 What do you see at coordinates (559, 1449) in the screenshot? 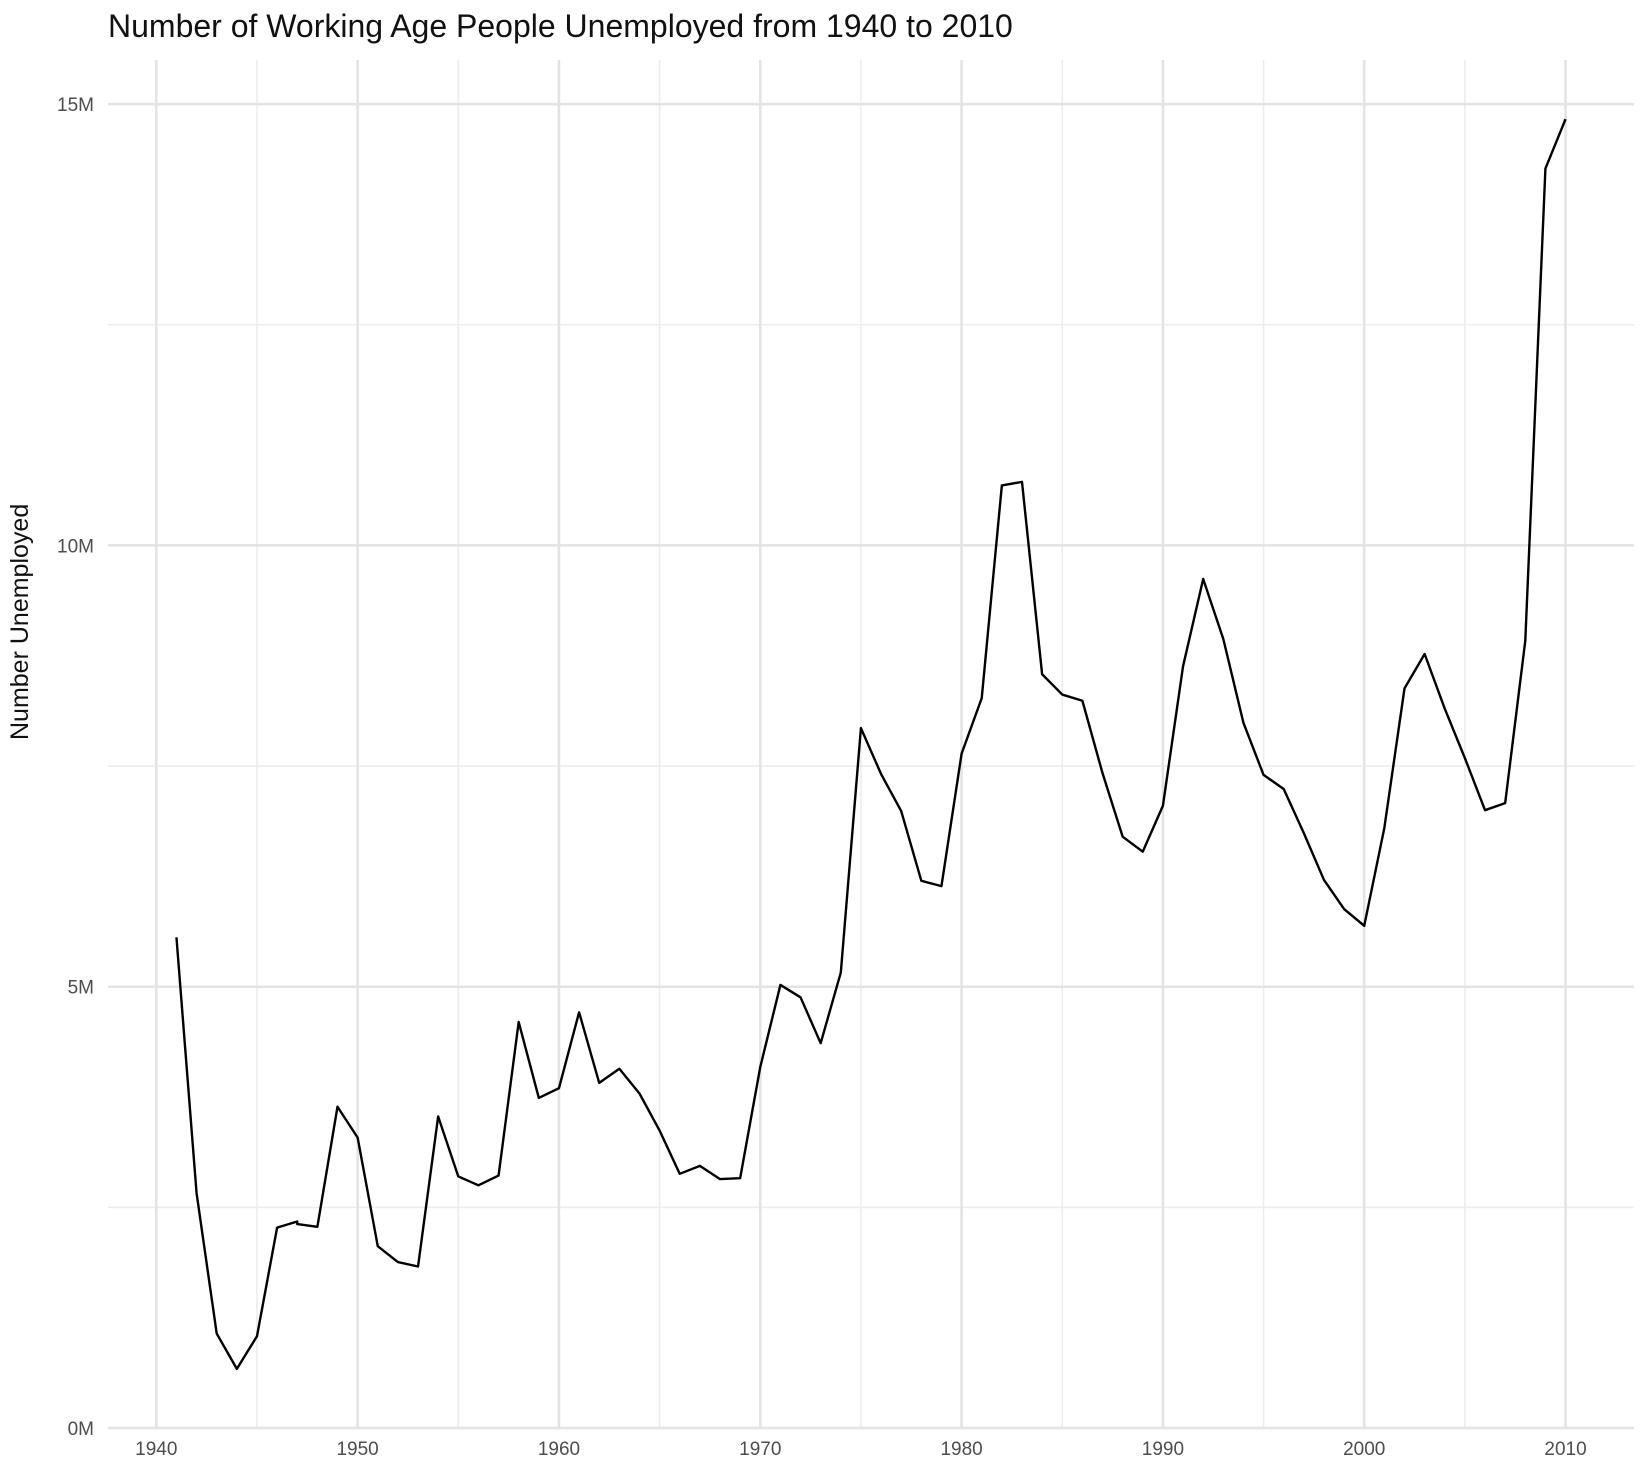
I see `x-tick-label: 1960` at bounding box center [559, 1449].